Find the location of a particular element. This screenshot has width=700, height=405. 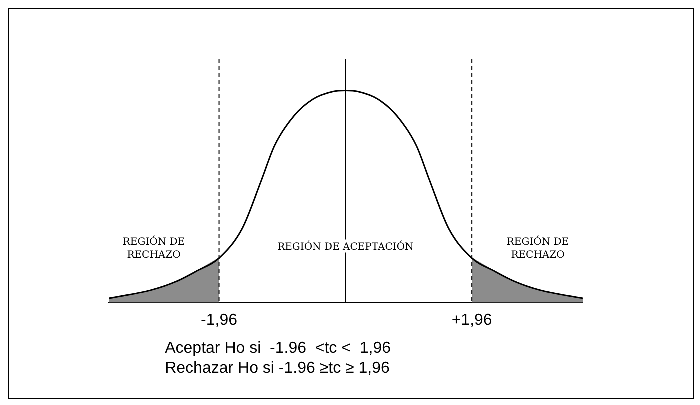

x-tick-label: +1,96 is located at coordinates (472, 320).